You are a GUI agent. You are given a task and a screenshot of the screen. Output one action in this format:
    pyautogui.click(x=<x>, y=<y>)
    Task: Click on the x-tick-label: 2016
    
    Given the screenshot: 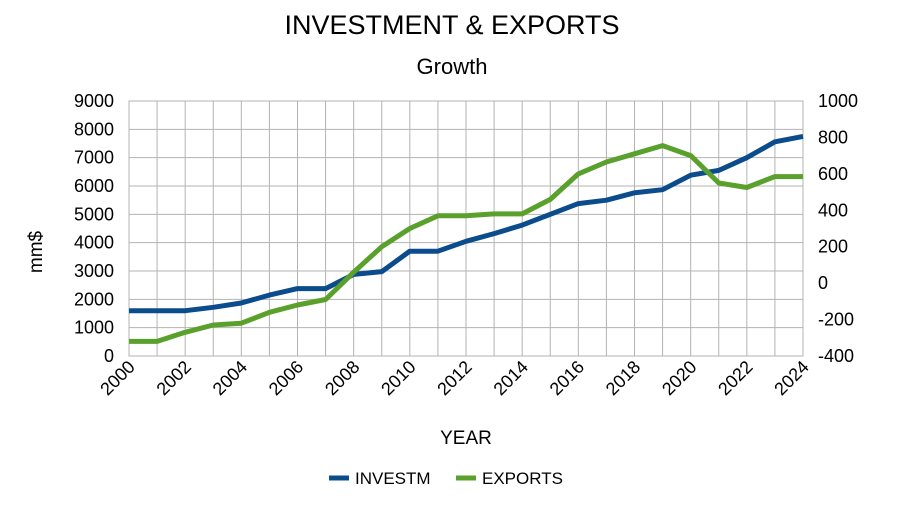 What is the action you would take?
    pyautogui.click(x=567, y=378)
    